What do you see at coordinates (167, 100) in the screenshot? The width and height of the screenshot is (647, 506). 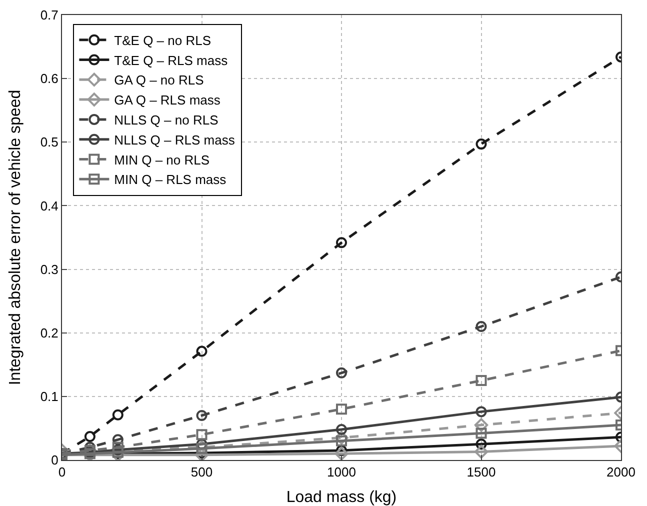 I see `legend-label: GA Q – RLS mass` at bounding box center [167, 100].